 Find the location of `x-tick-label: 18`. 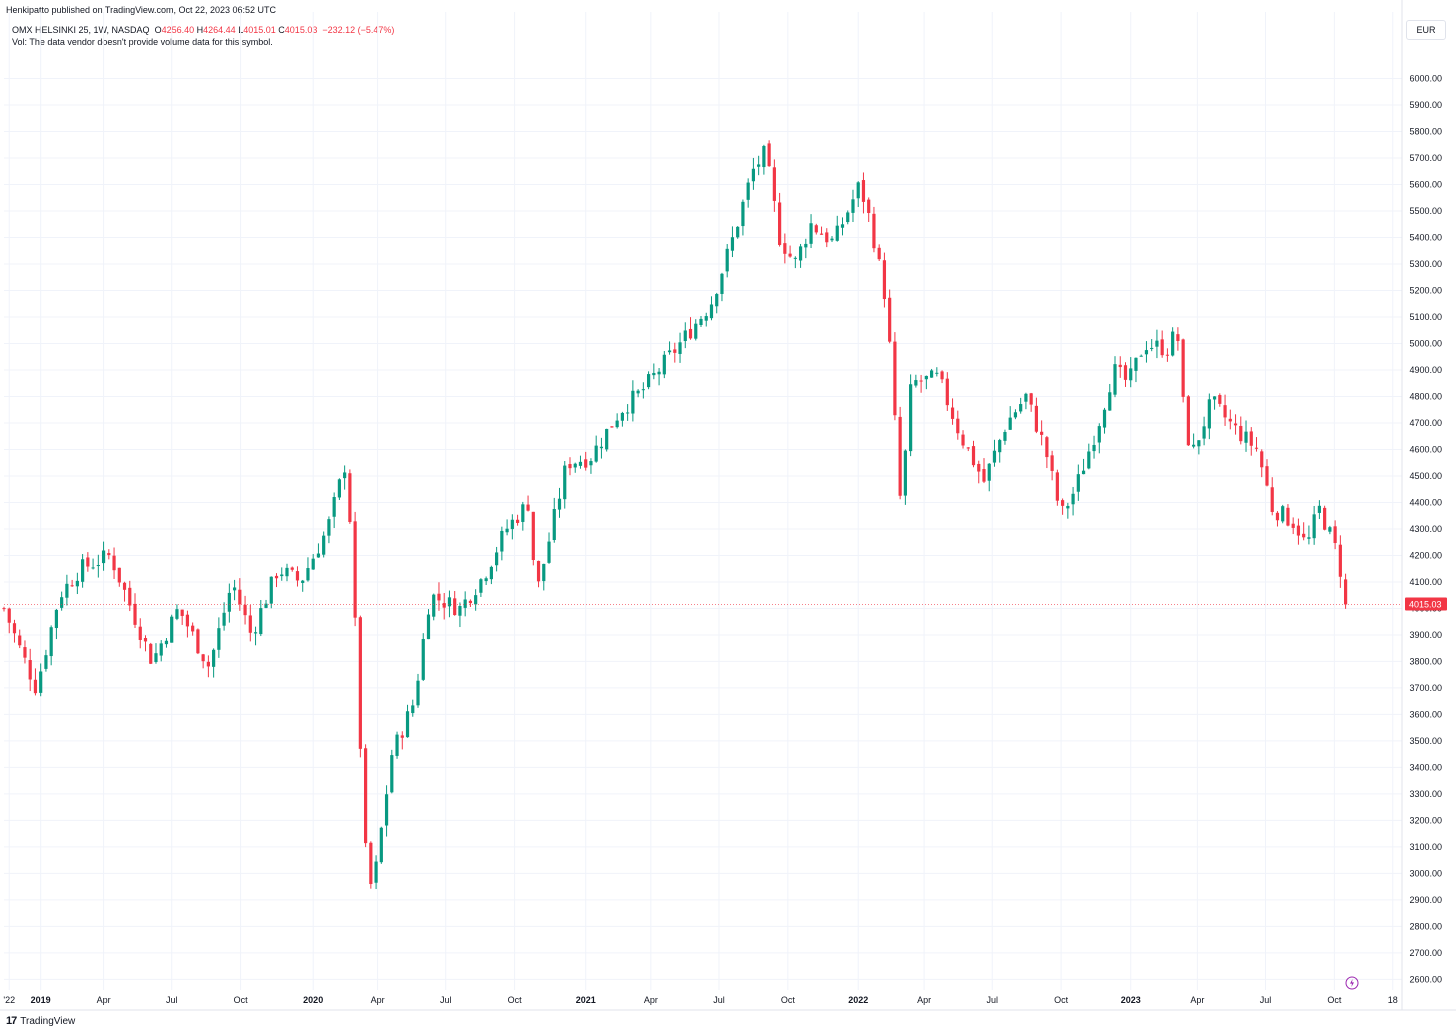

x-tick-label: 18 is located at coordinates (1393, 1000).